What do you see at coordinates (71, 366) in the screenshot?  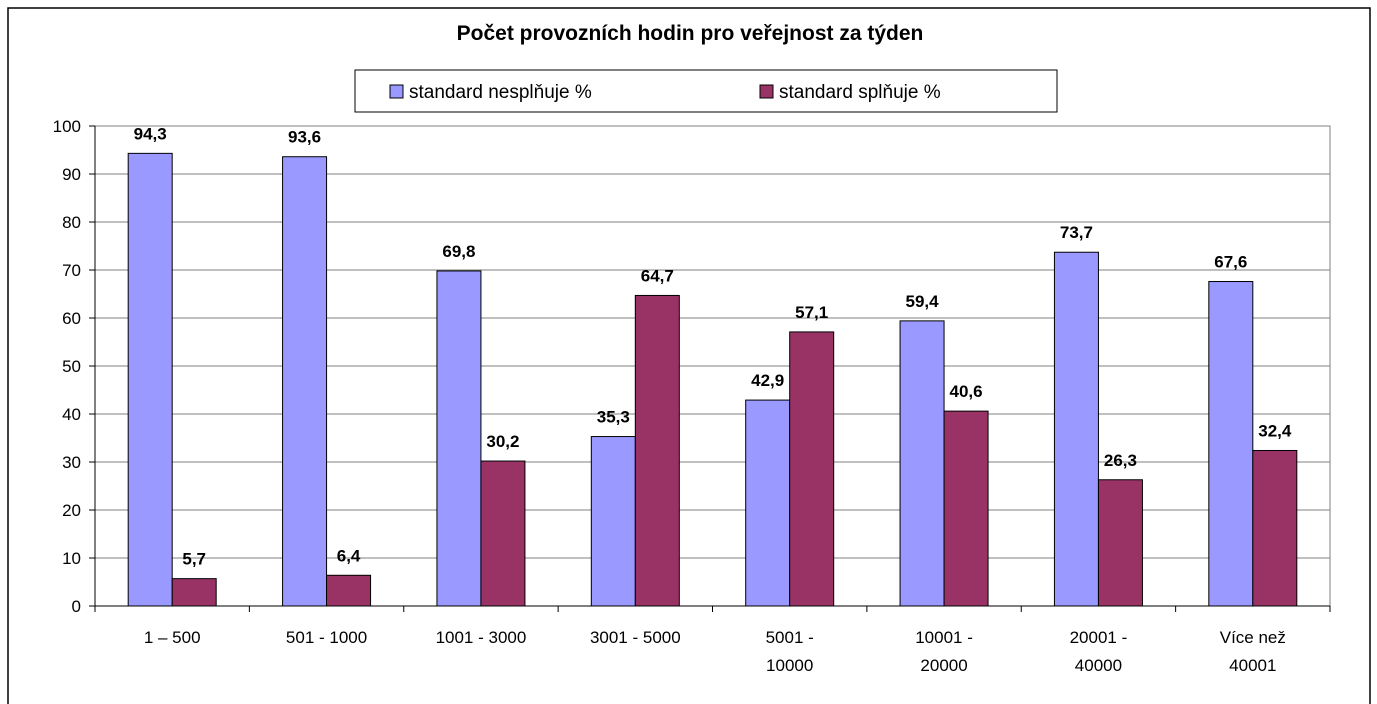 I see `y-tick-label: 50` at bounding box center [71, 366].